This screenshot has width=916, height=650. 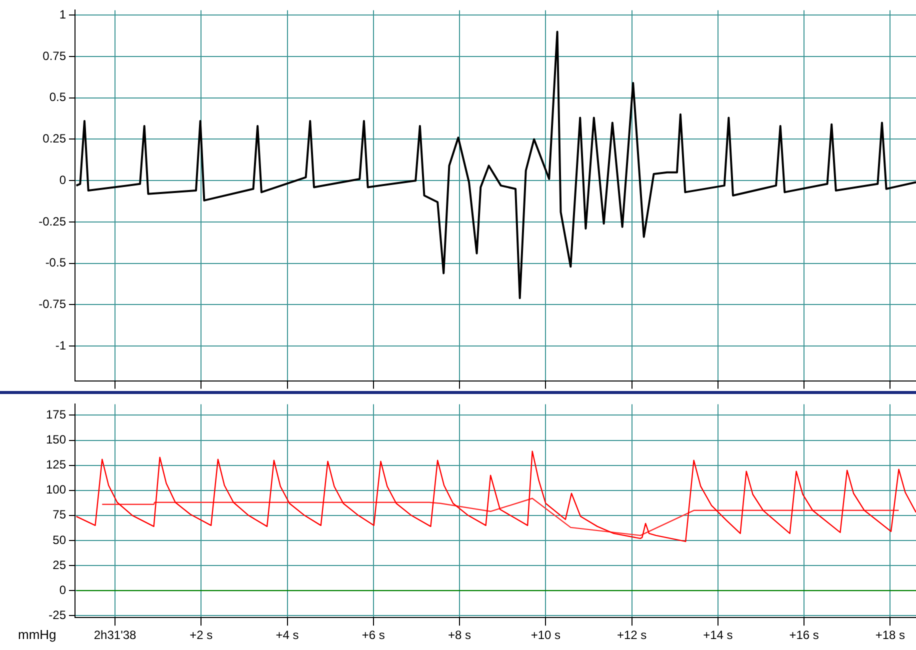 What do you see at coordinates (804, 635) in the screenshot?
I see `x-tick-label: +16 s` at bounding box center [804, 635].